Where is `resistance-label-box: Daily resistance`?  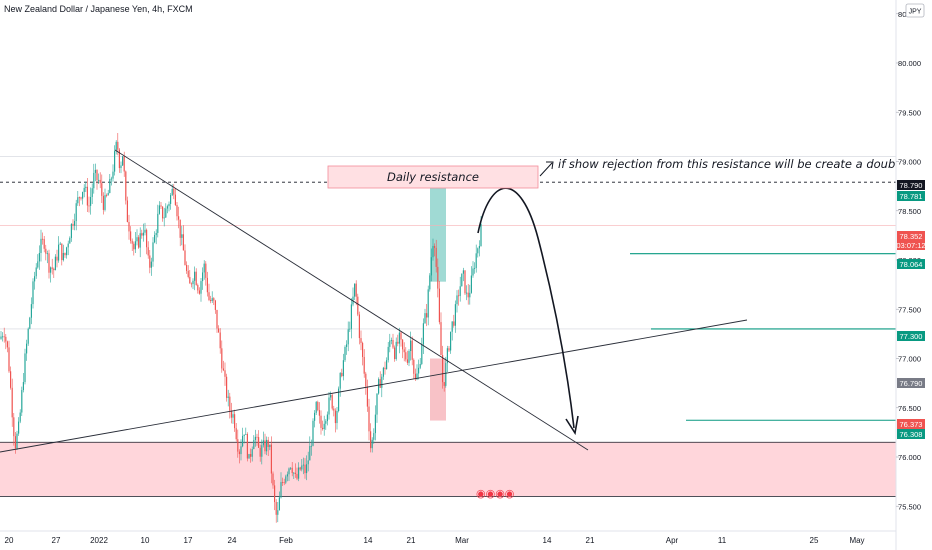 resistance-label-box: Daily resistance is located at coordinates (433, 177).